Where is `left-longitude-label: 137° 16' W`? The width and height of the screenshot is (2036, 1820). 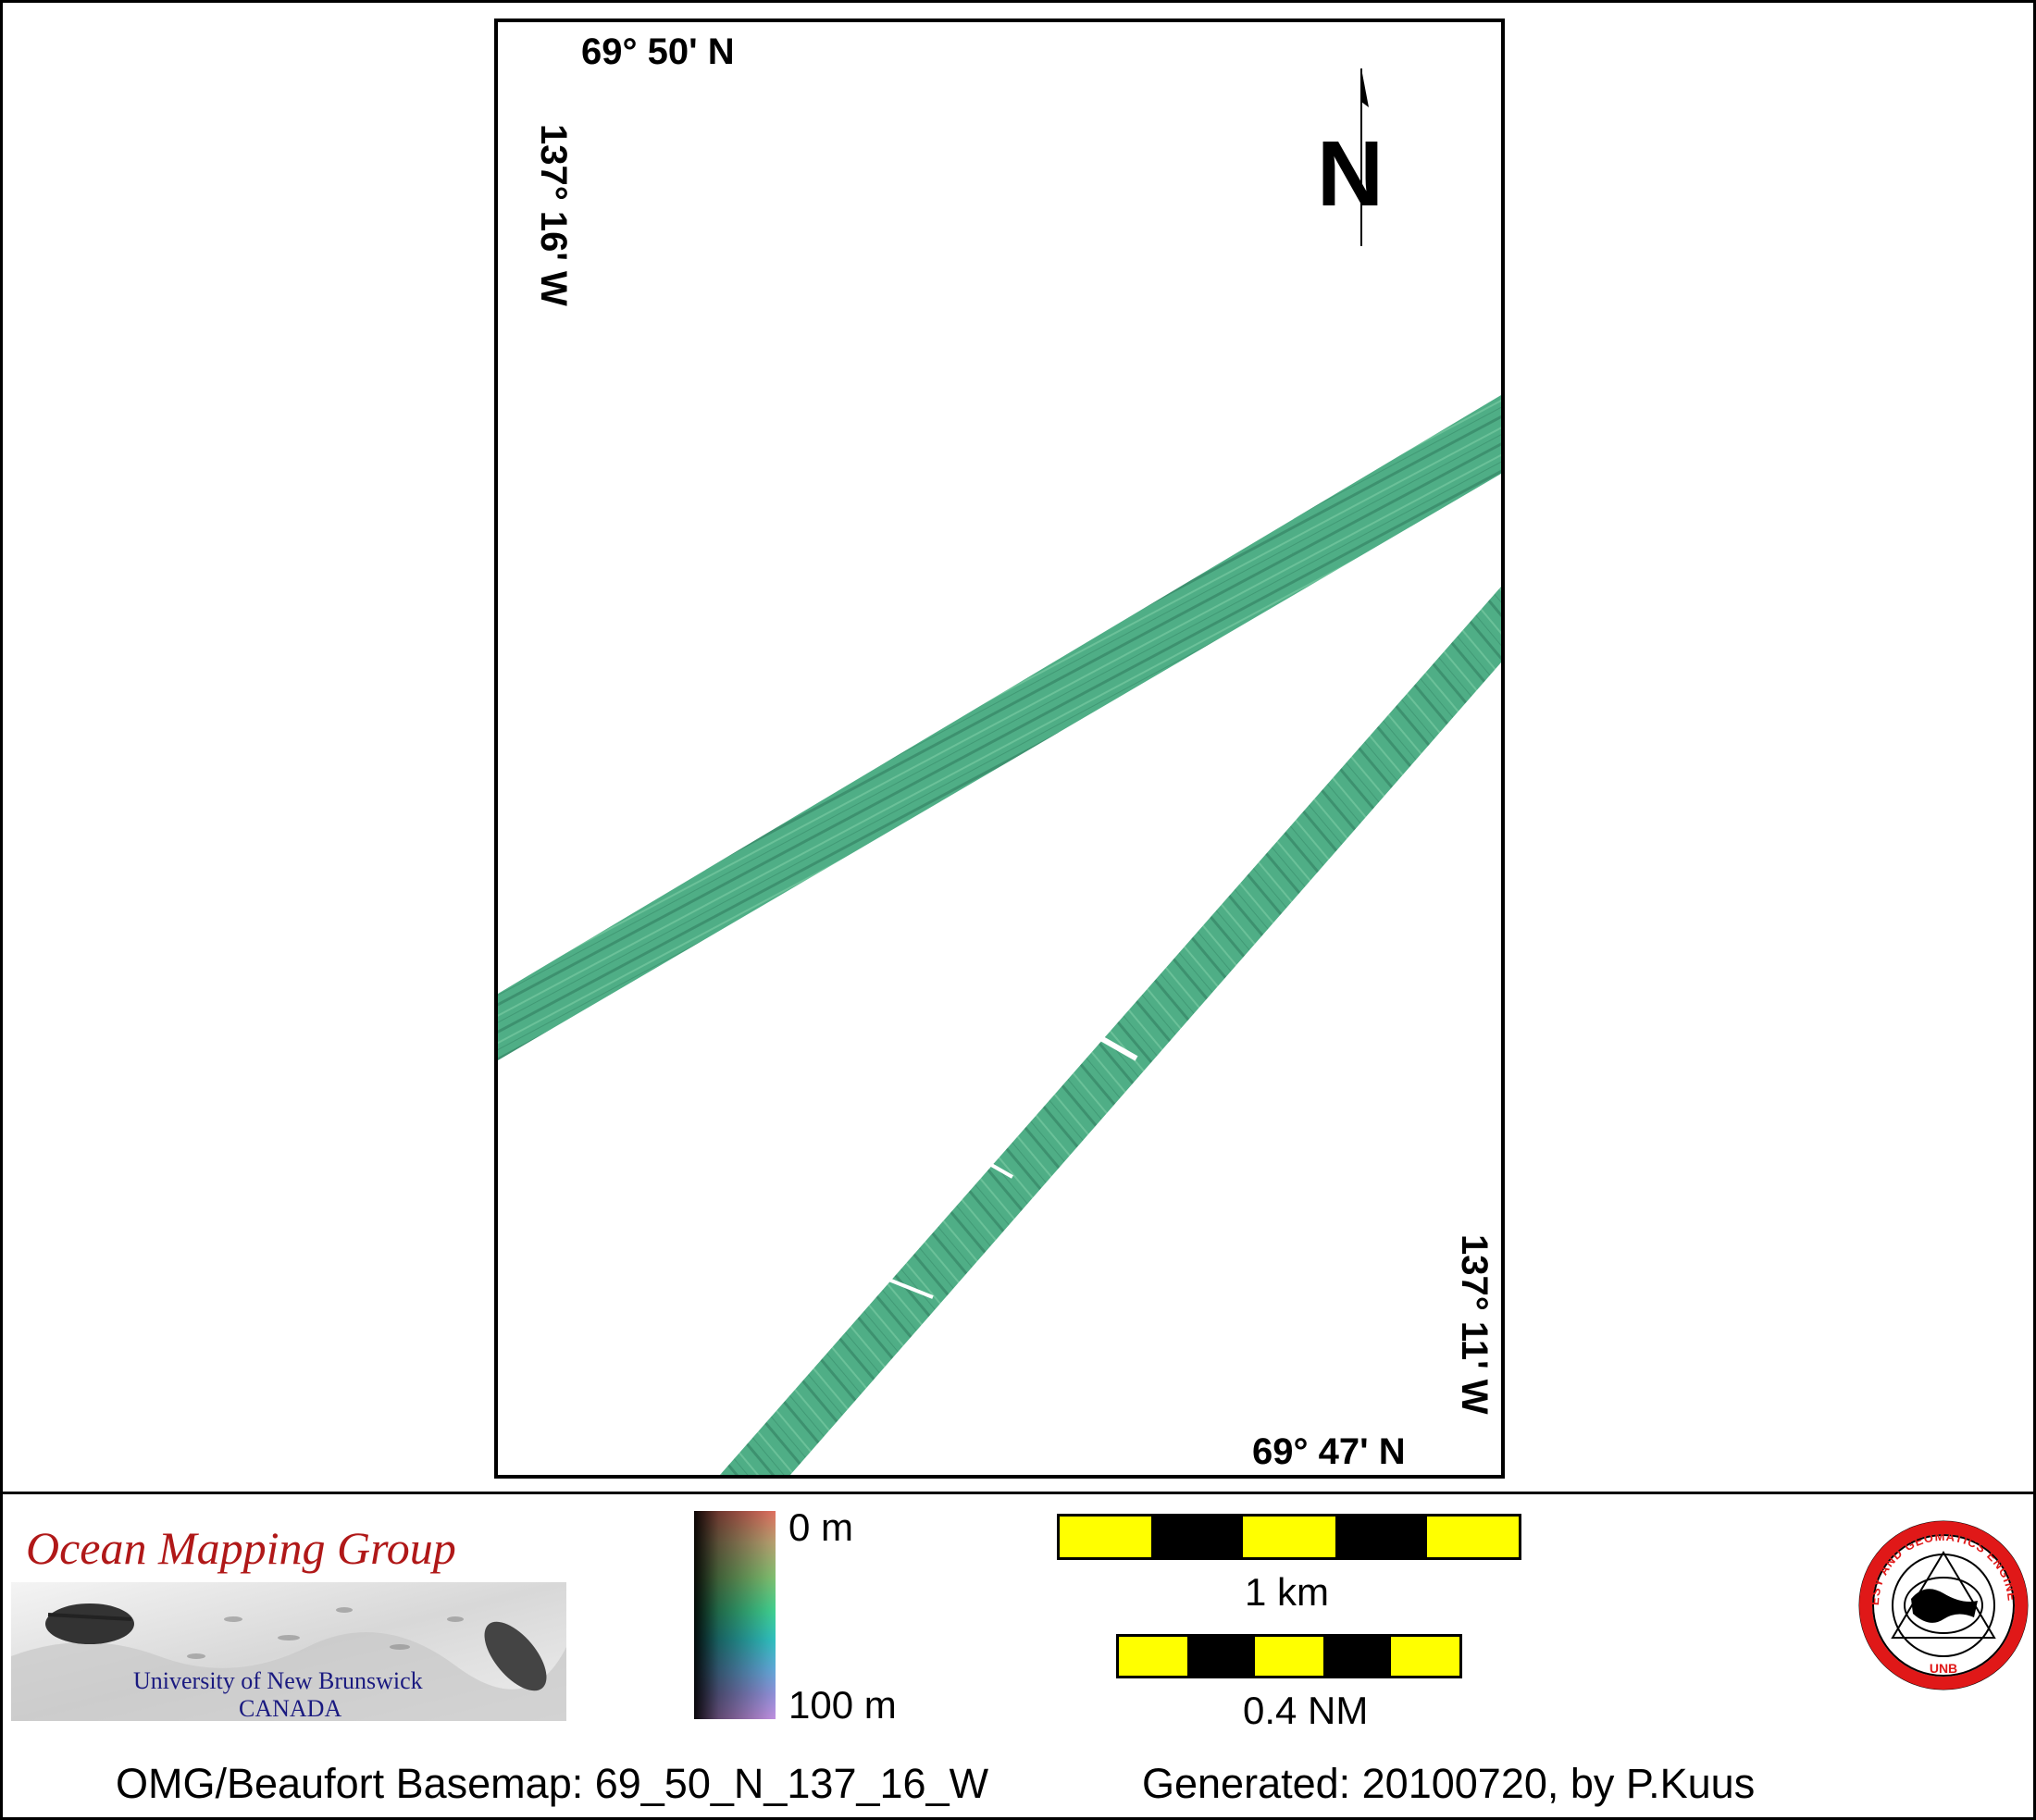
left-longitude-label: 137° 16' W is located at coordinates (553, 215).